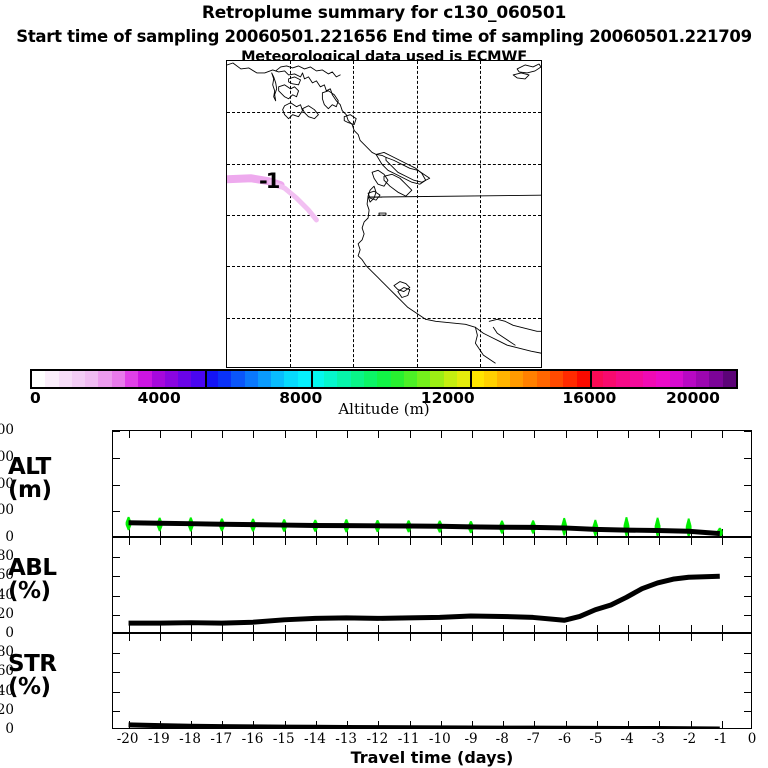  What do you see at coordinates (269, 181) in the screenshot?
I see `plume-altitude-label: -1` at bounding box center [269, 181].